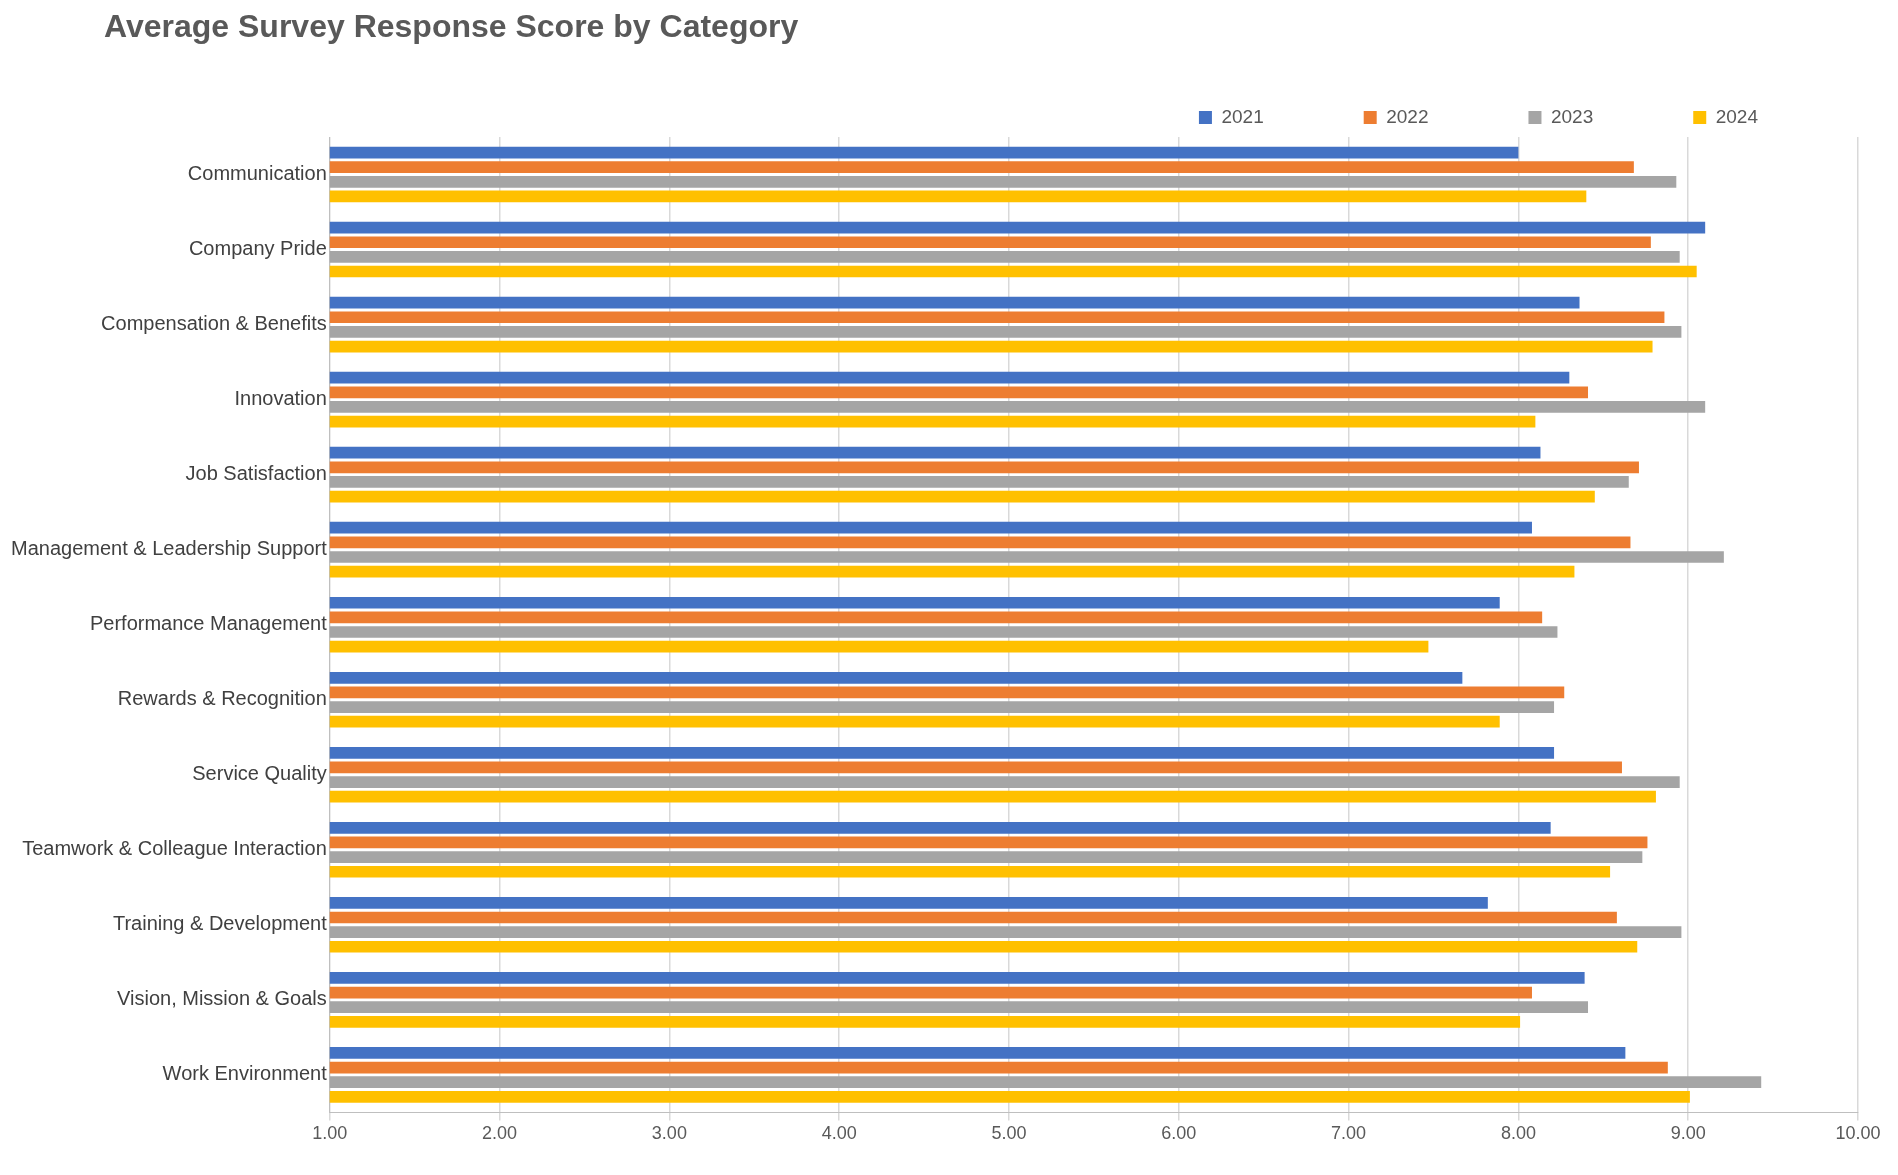 The image size is (1898, 1175). What do you see at coordinates (222, 698) in the screenshot?
I see `y-tick-label: Rewards & Recognition` at bounding box center [222, 698].